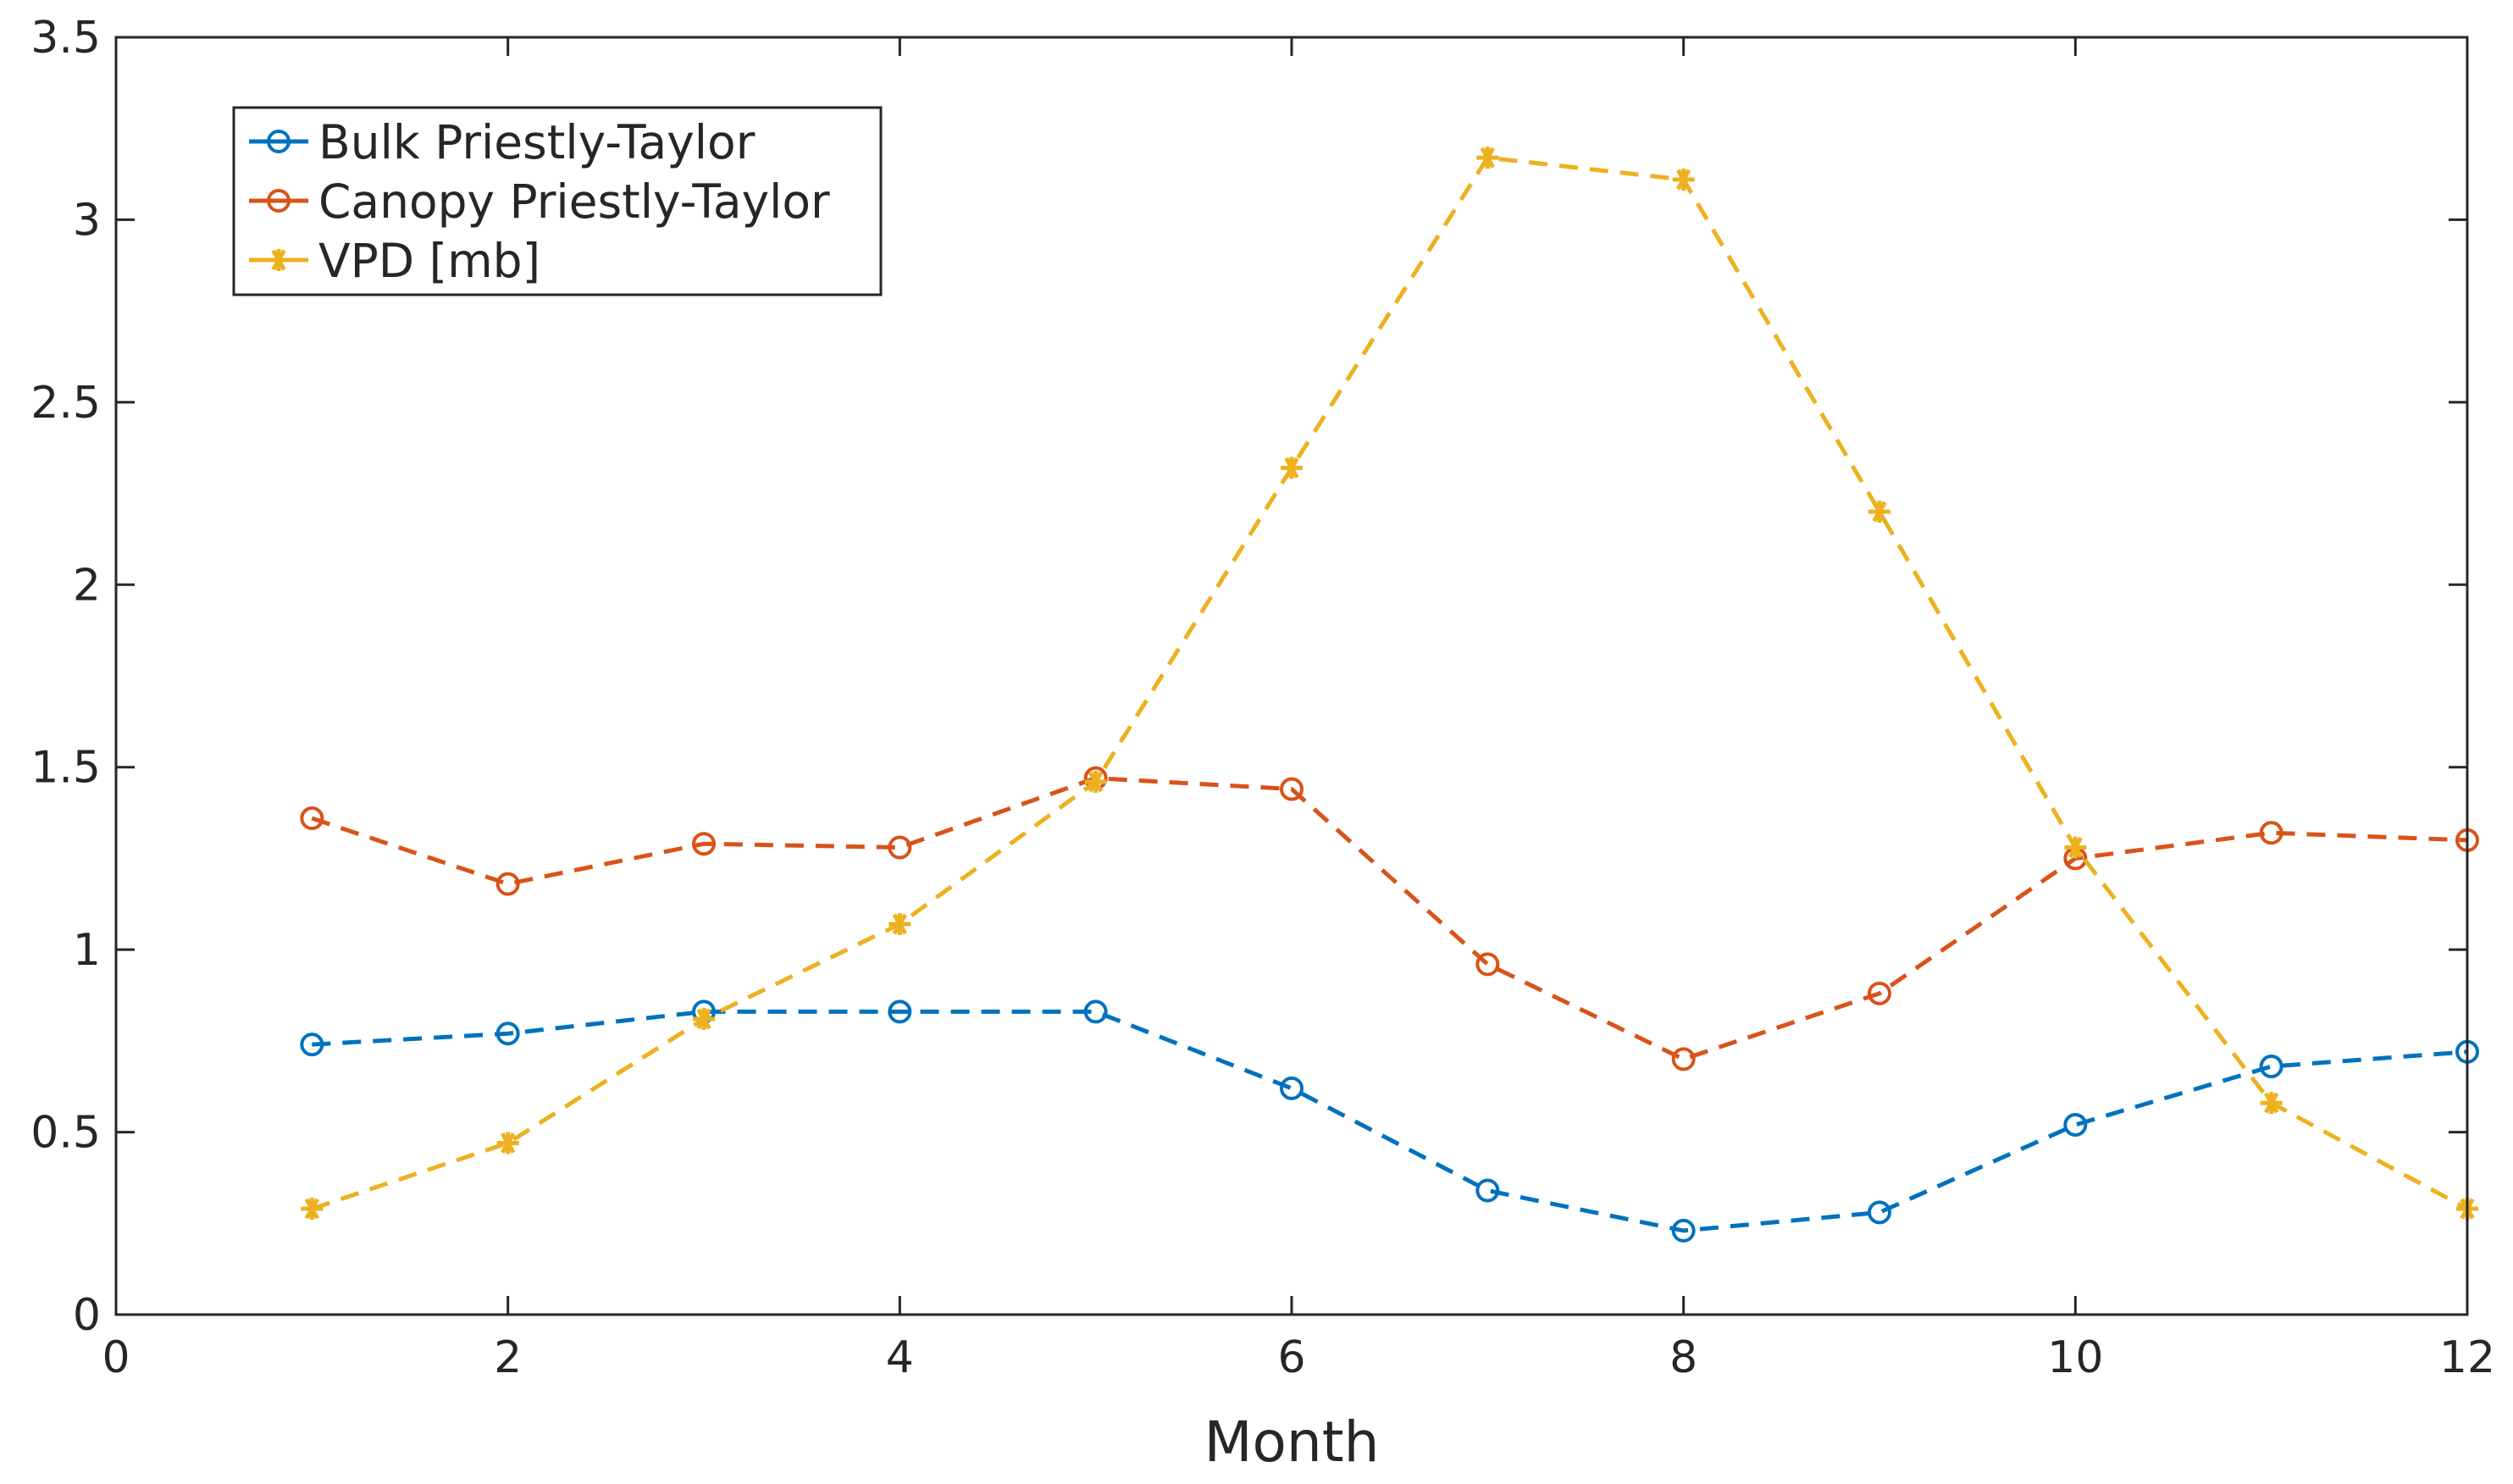 The image size is (2513, 1484). Describe the element at coordinates (87, 220) in the screenshot. I see `y-tick-label: 3` at that location.